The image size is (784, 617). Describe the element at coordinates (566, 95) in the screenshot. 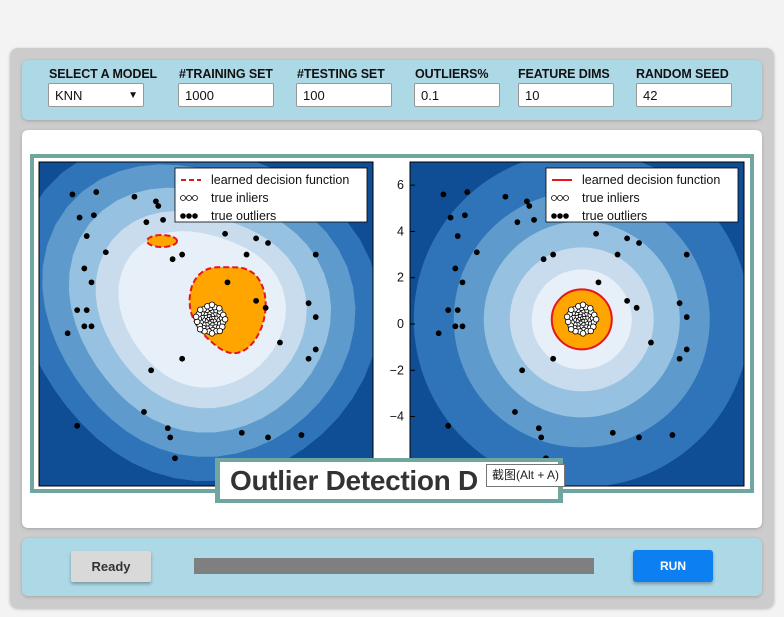

I see `feature-dims-input: 10` at that location.